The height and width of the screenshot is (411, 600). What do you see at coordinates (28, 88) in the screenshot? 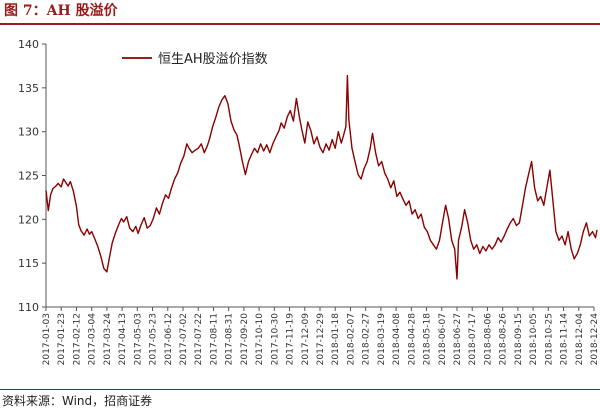
I see `y-tick-label: 135` at bounding box center [28, 88].